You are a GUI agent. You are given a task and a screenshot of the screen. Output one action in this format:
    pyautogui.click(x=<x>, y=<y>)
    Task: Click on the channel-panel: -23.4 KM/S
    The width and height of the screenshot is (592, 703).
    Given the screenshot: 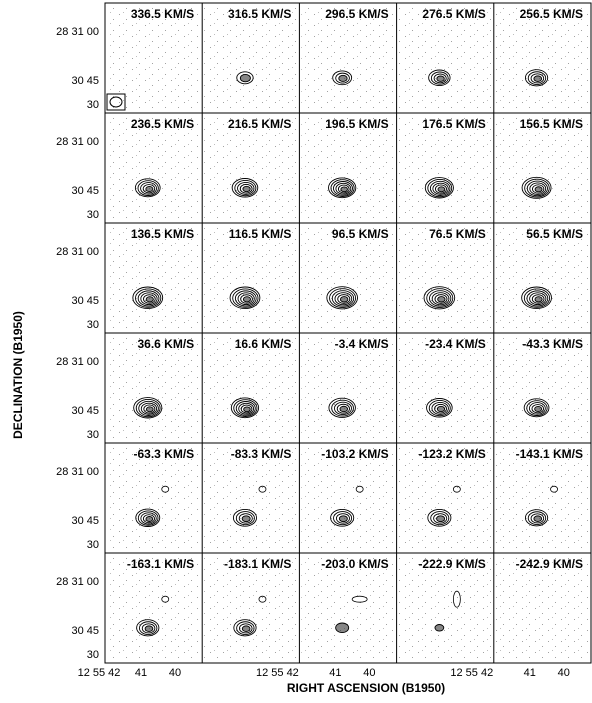 What is the action you would take?
    pyautogui.click(x=445, y=388)
    